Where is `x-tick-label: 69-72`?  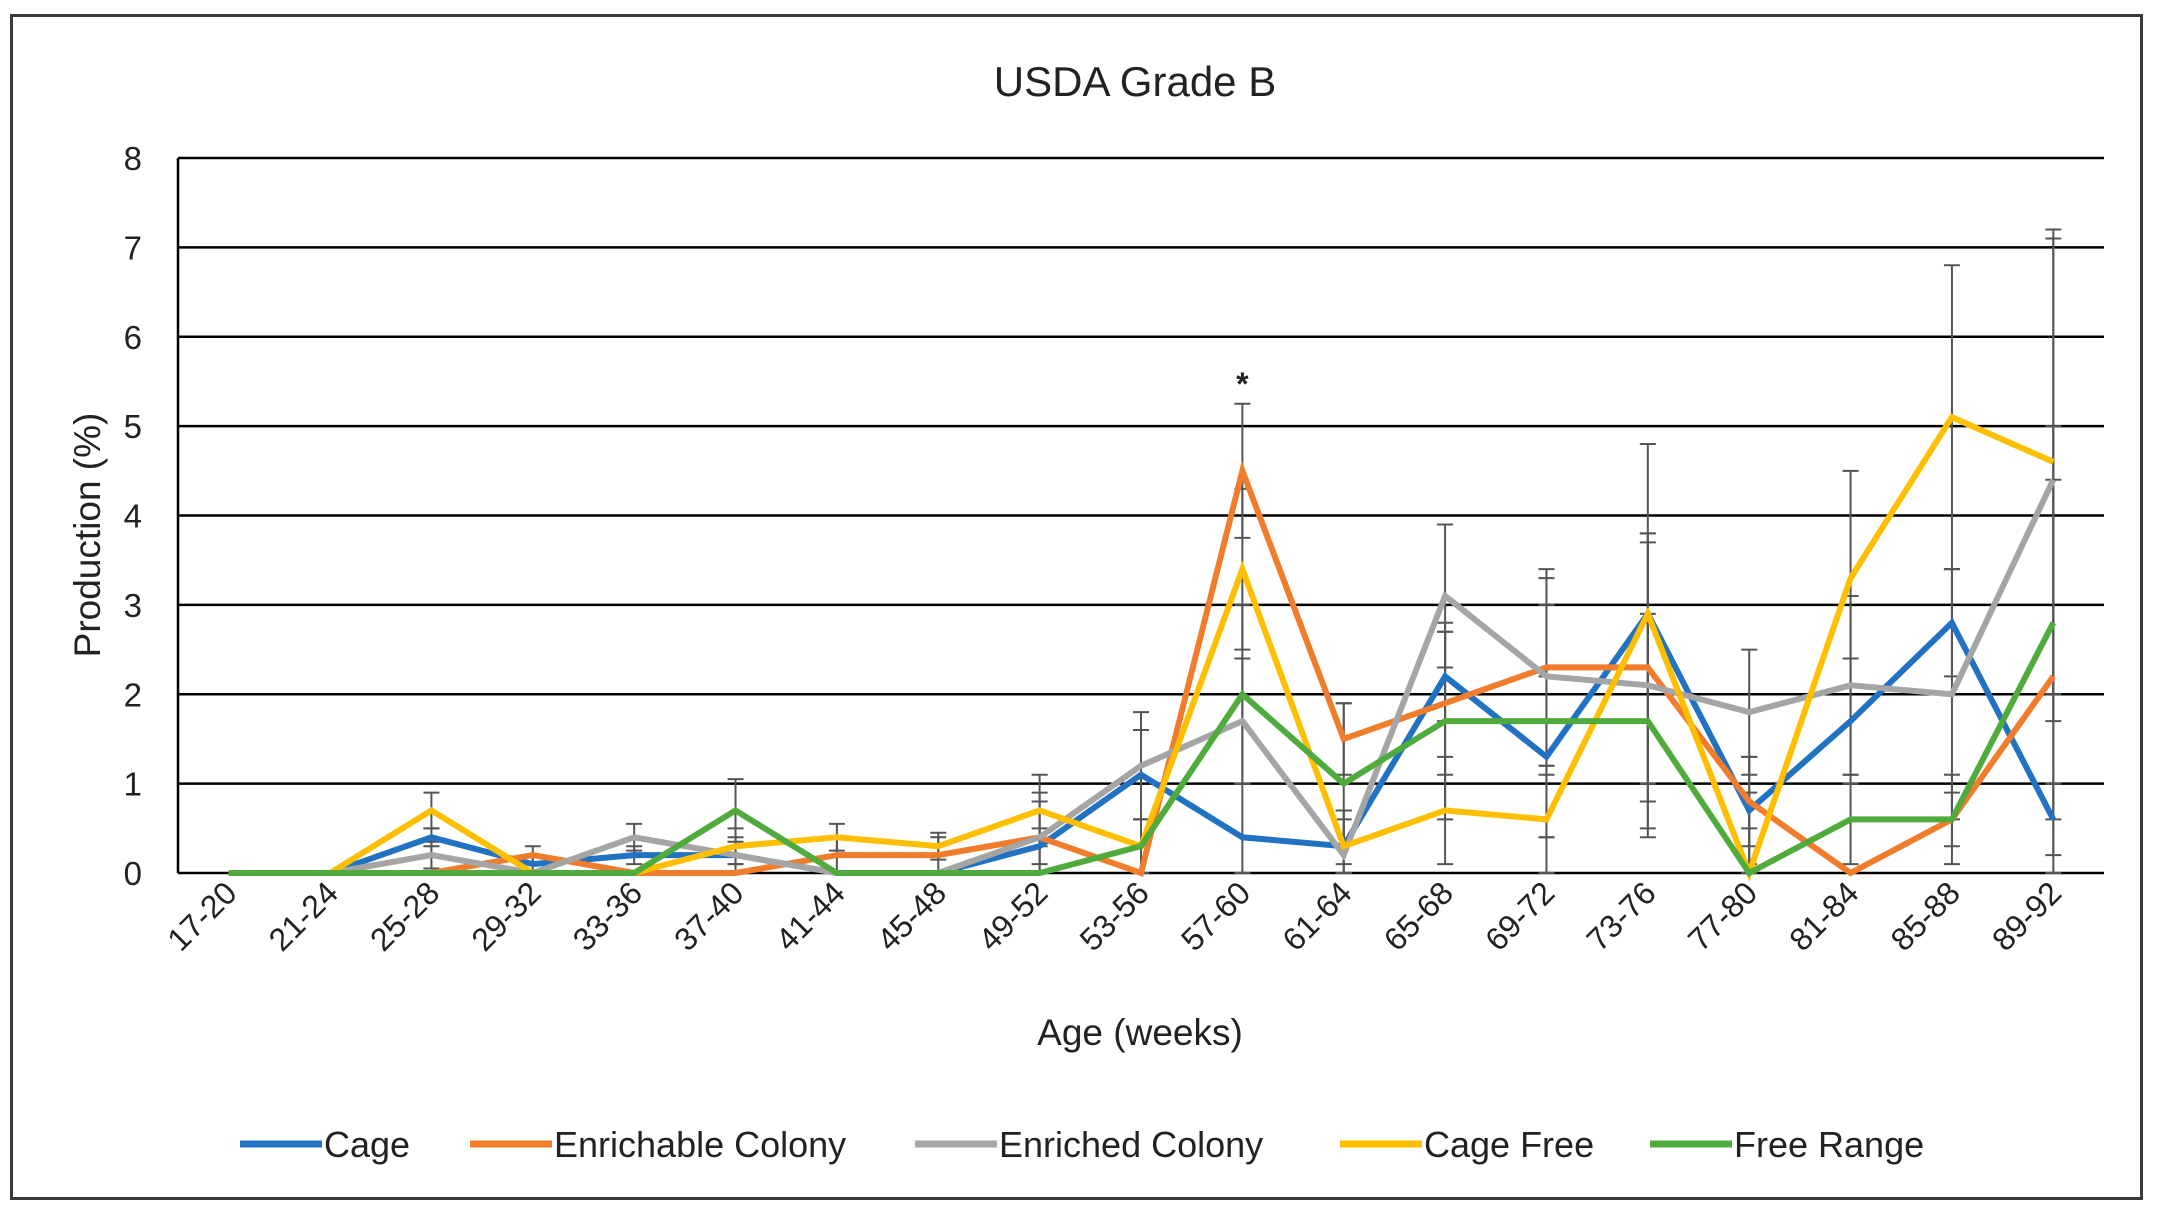 x-tick-label: 69-72 is located at coordinates (1519, 915).